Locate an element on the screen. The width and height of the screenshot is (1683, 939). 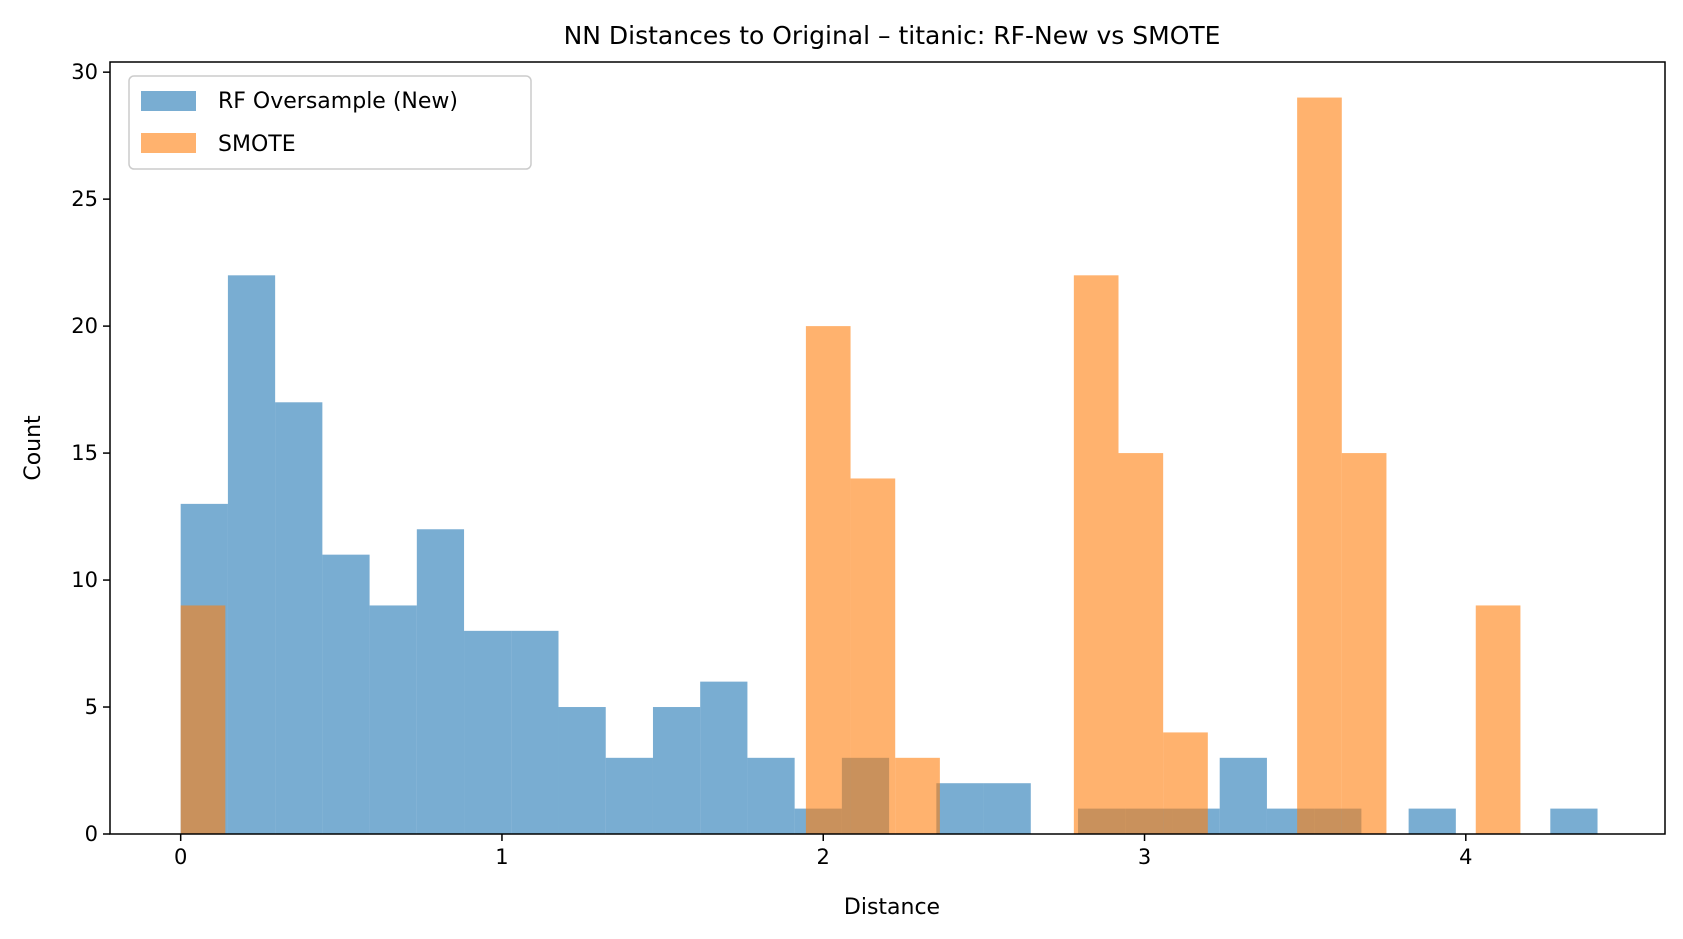
x-tick-label: 1 is located at coordinates (501, 857).